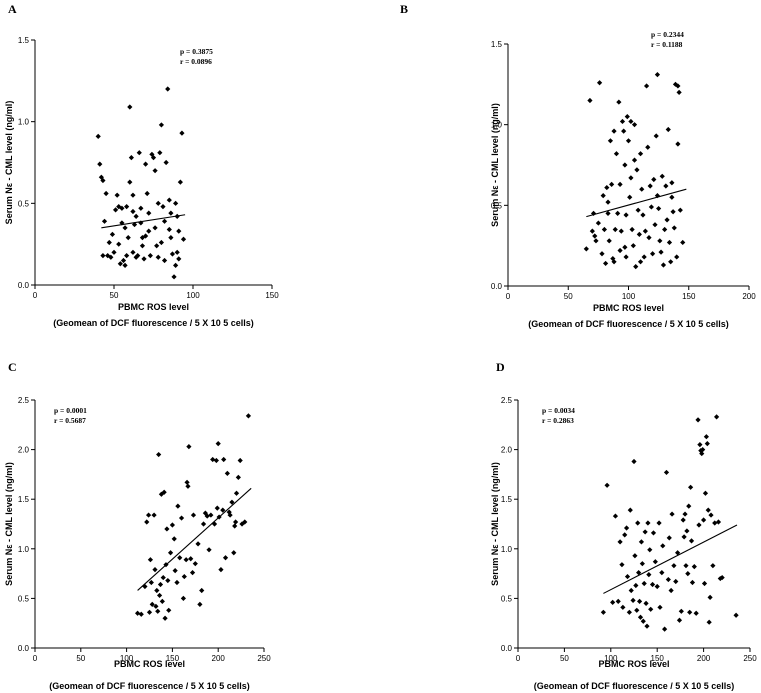  I want to click on y-axis-label: Serum Nε - CML level (ng/ml), so click(495, 165).